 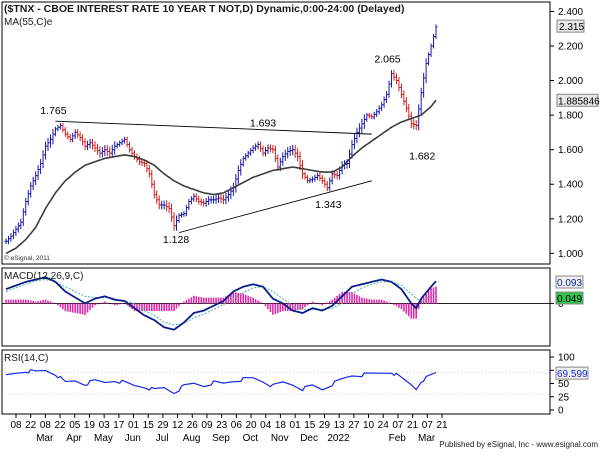 What do you see at coordinates (237, 425) in the screenshot?
I see `date-label: 06` at bounding box center [237, 425].